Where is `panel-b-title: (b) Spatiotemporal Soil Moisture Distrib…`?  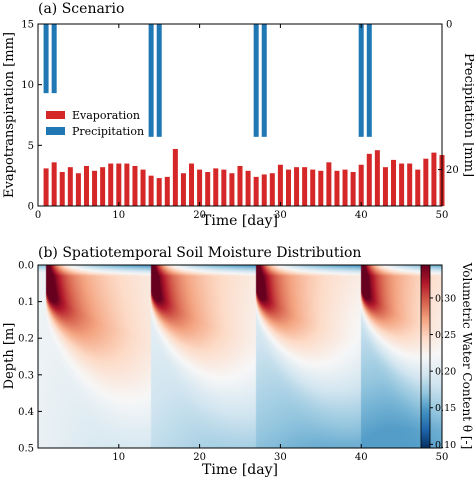
panel-b-title: (b) Spatiotemporal Soil Moisture Distrib… is located at coordinates (199, 253).